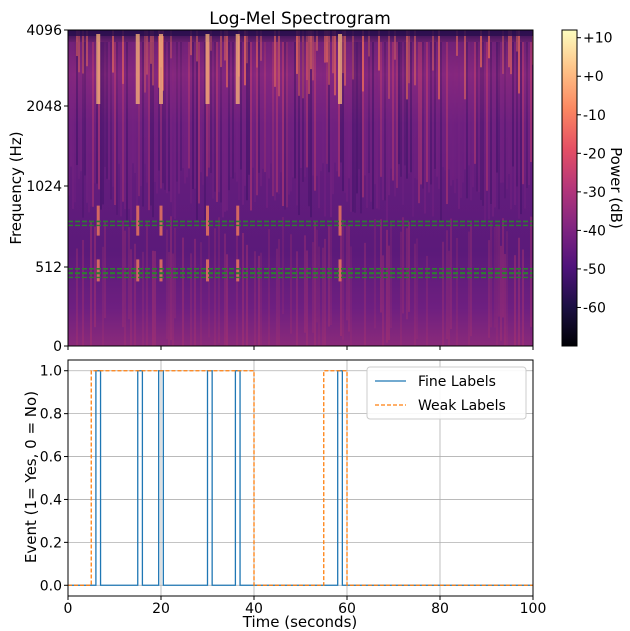 The image size is (630, 631). Describe the element at coordinates (594, 308) in the screenshot. I see `colorbar-tick-label: -60` at that location.